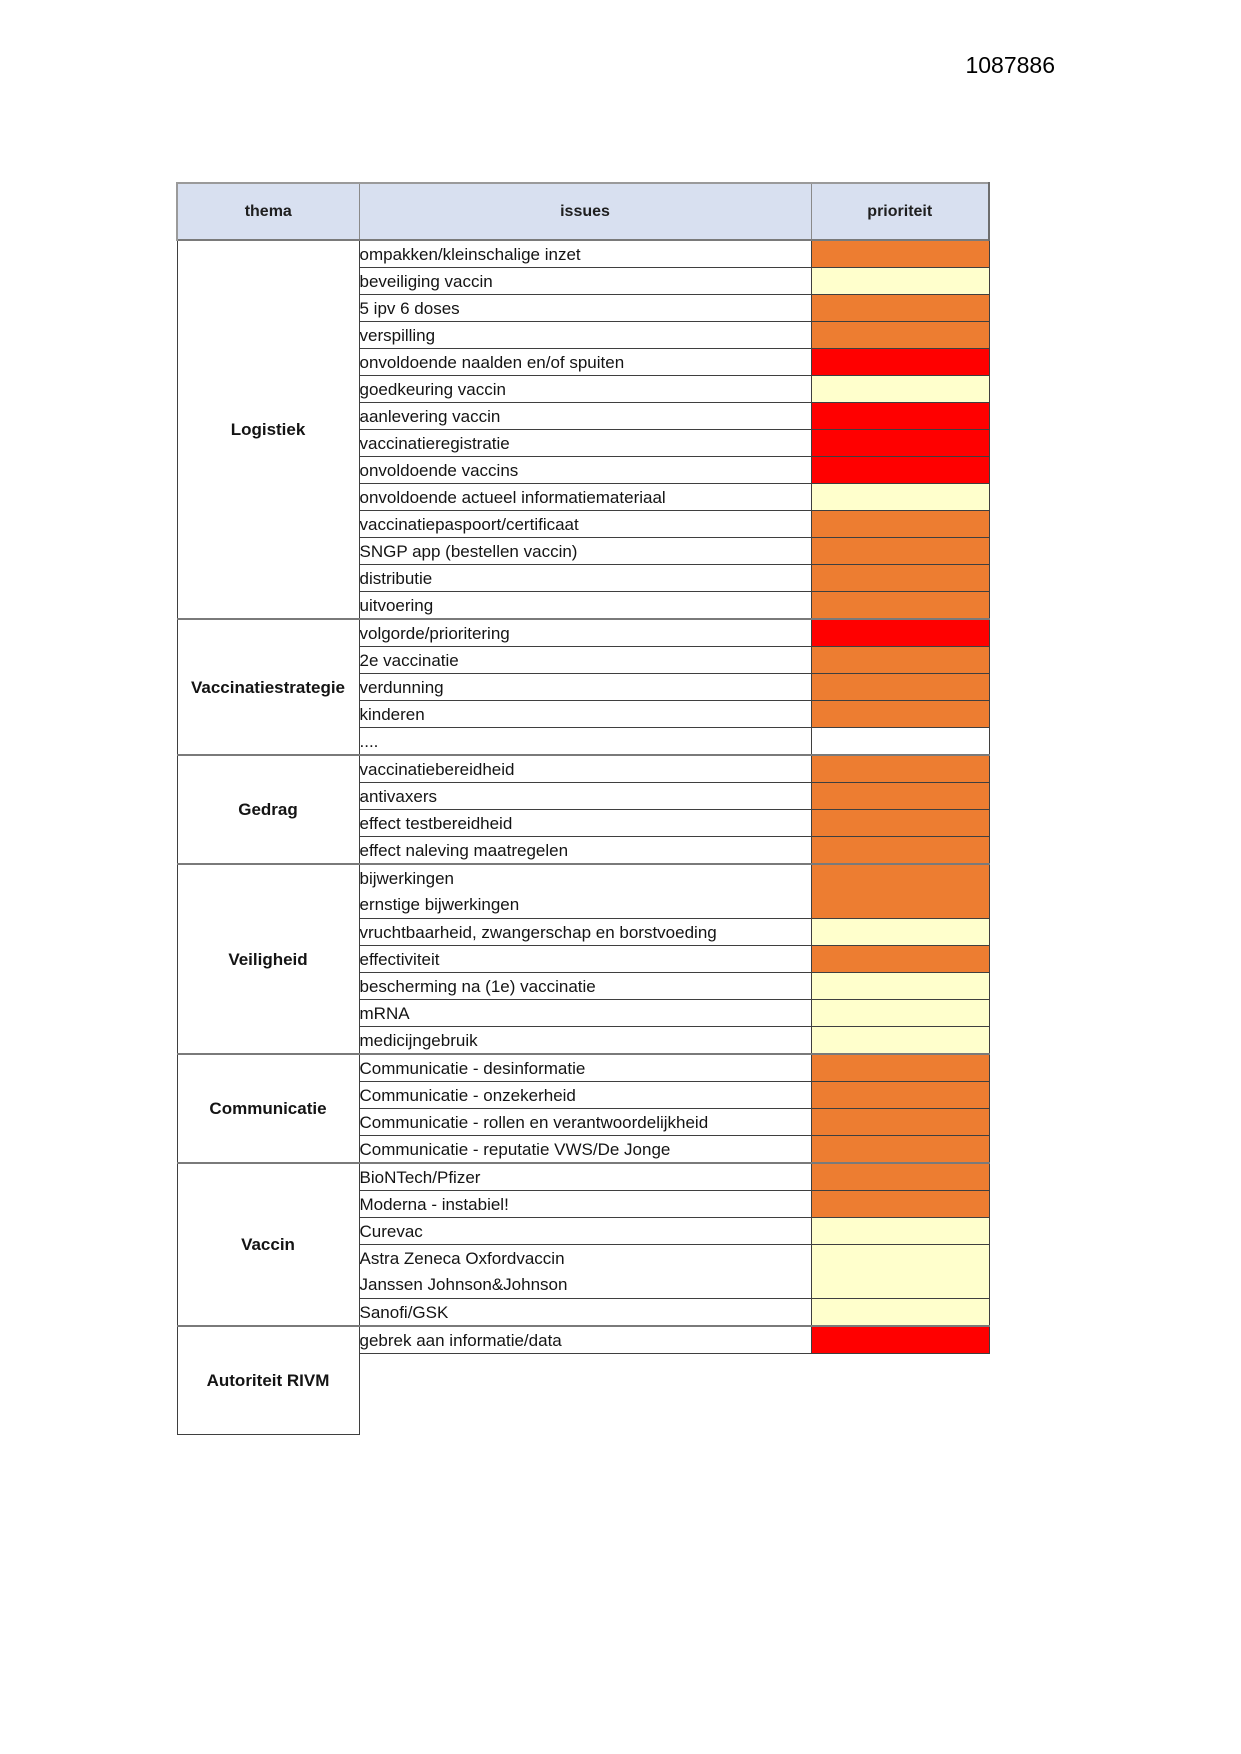 This screenshot has width=1241, height=1754. I want to click on issue-cell: onvoldoende actueel informatiemateriaal, so click(585, 497).